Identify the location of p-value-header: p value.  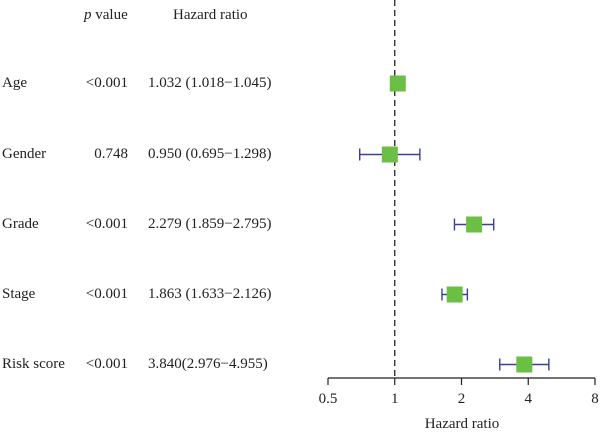
(106, 15).